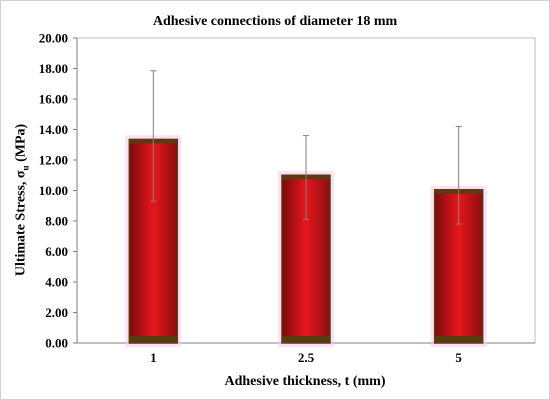  Describe the element at coordinates (56, 312) in the screenshot. I see `y-tick-label: 2.00` at that location.